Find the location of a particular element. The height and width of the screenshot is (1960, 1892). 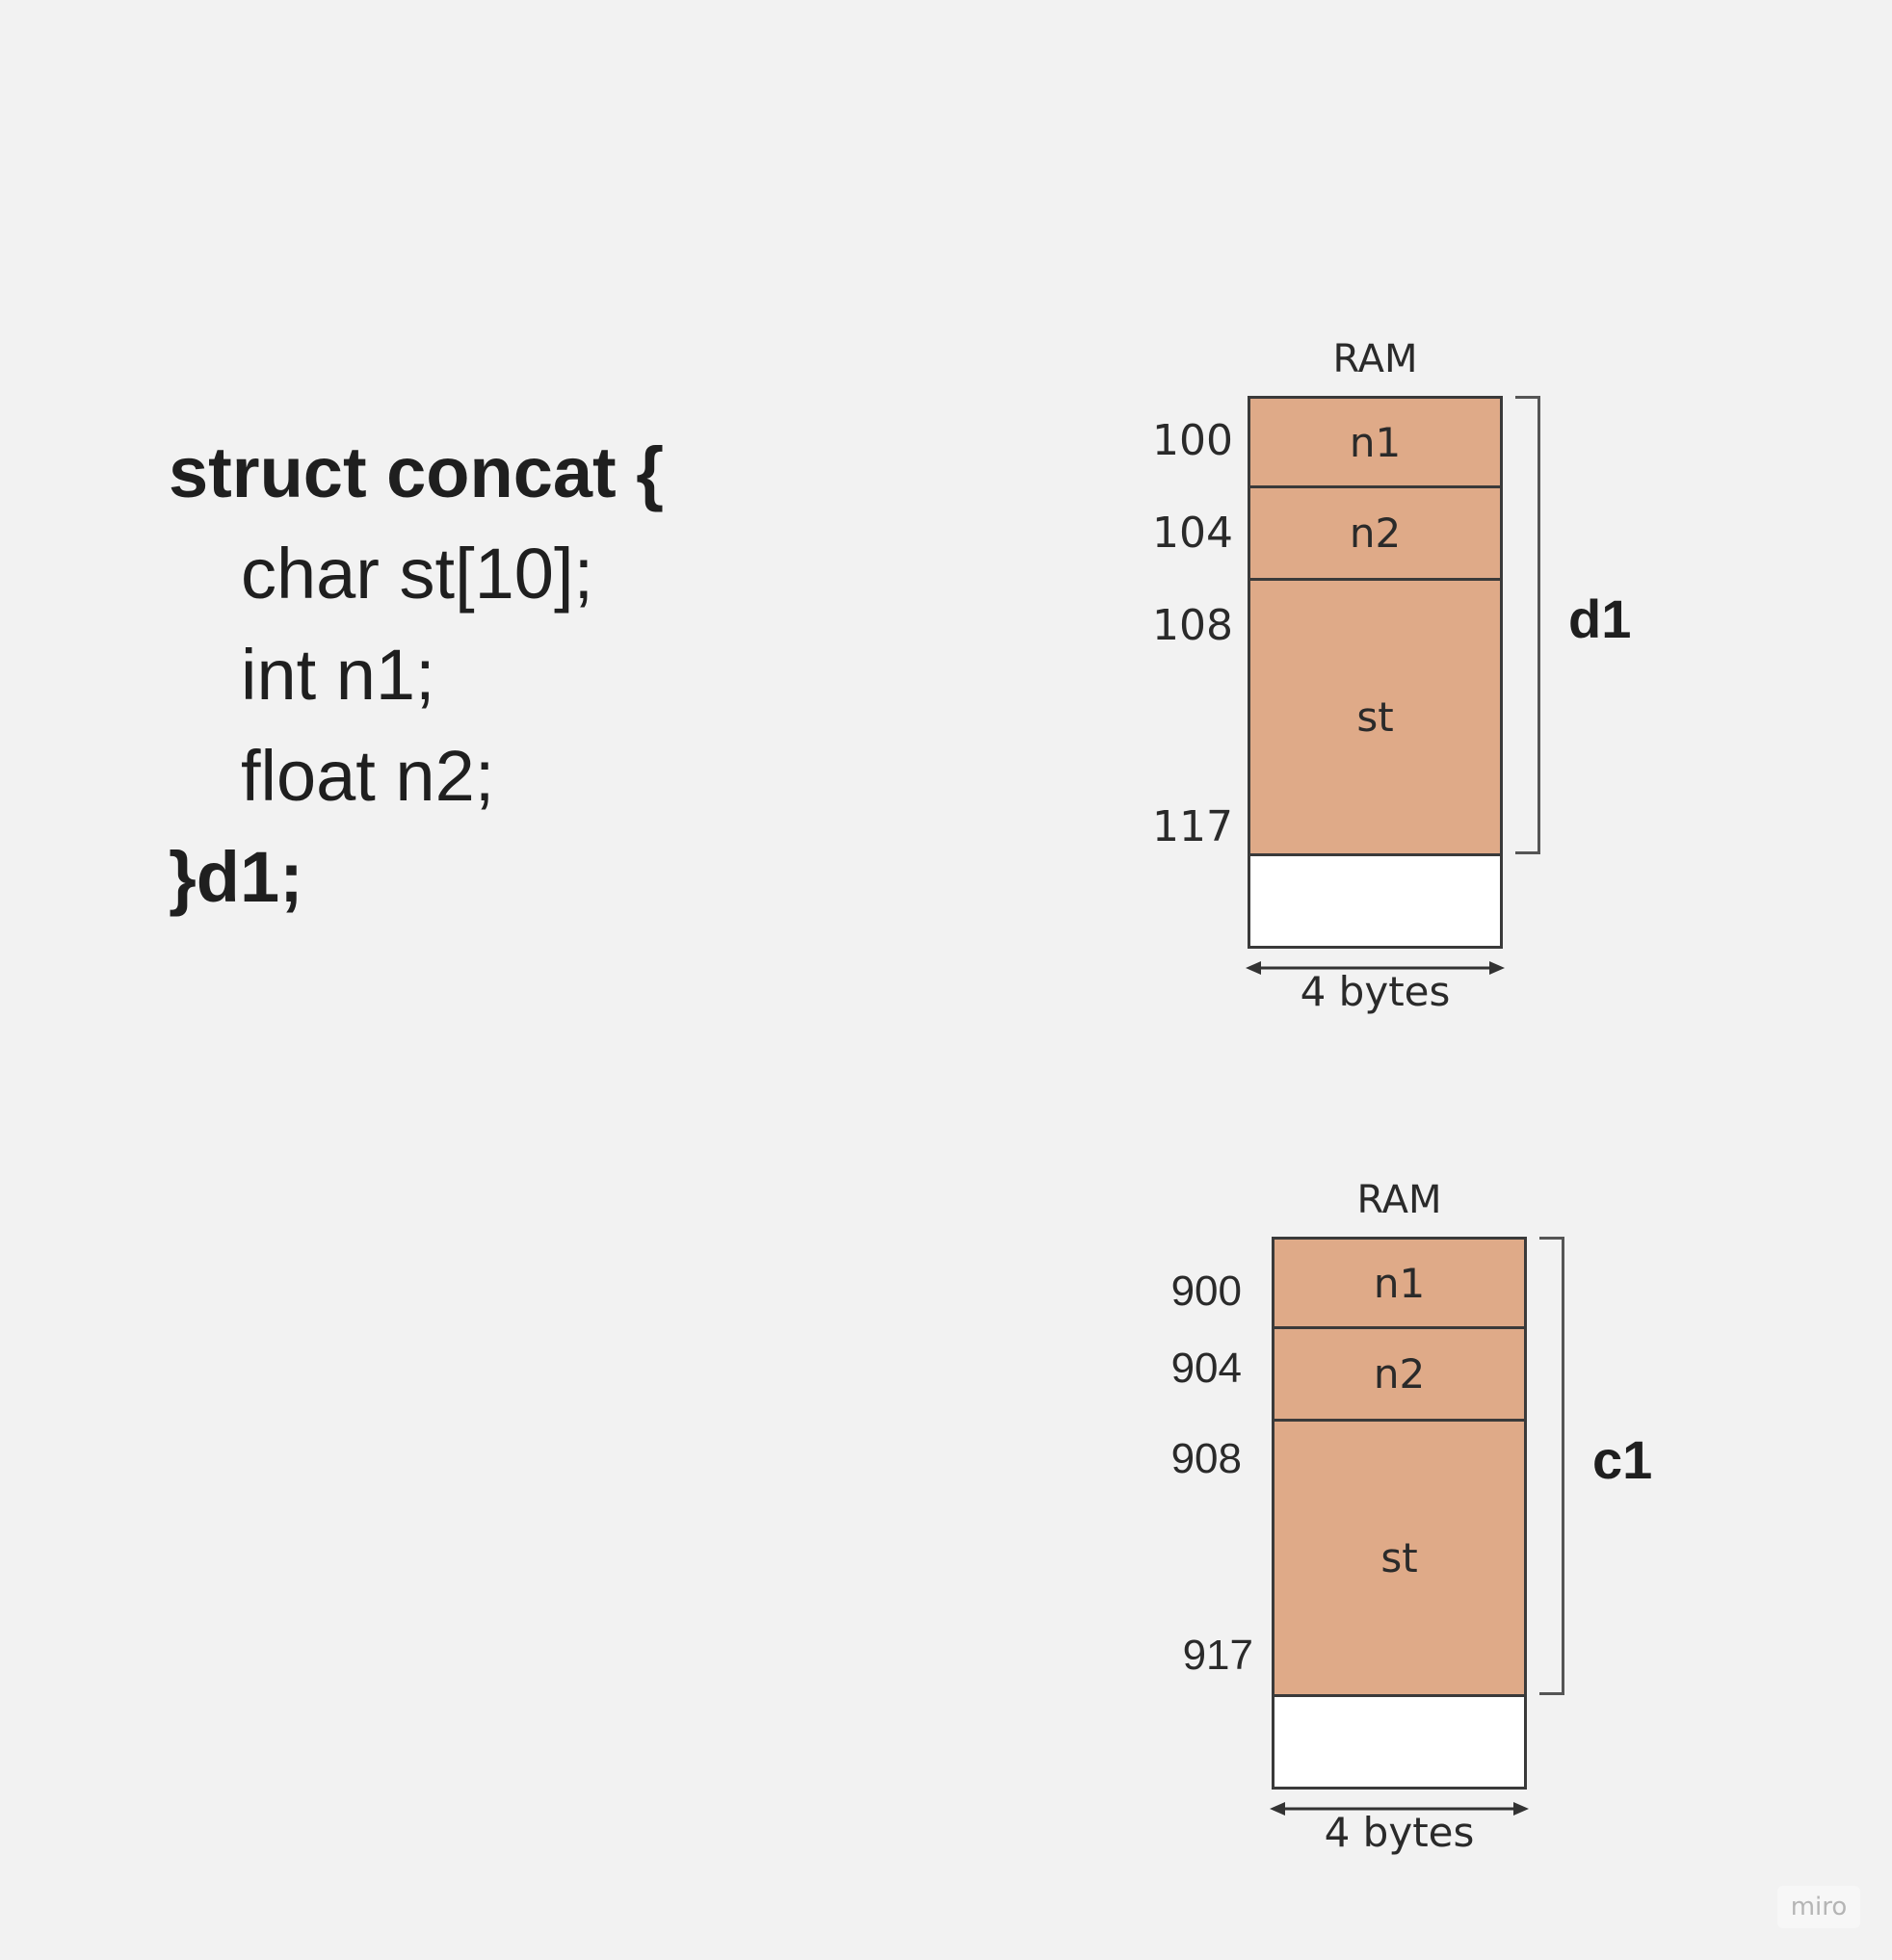

address-label: 904 is located at coordinates (1206, 1368).